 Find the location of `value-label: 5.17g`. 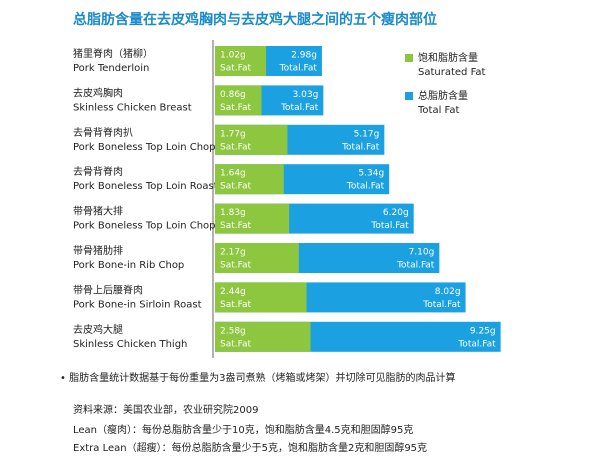

value-label: 5.17g is located at coordinates (367, 134).